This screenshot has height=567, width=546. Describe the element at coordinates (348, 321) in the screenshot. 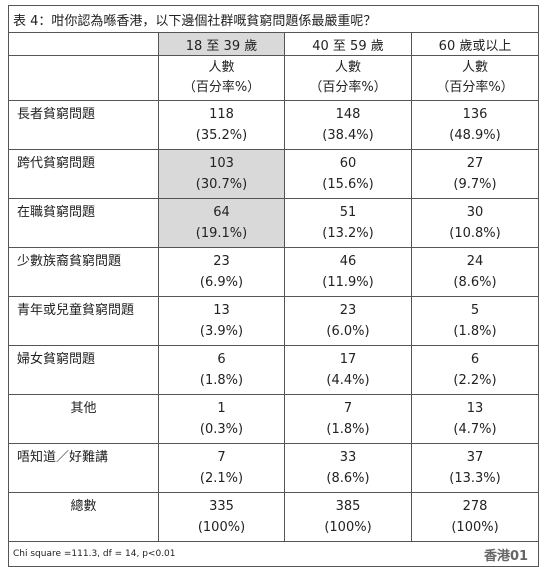

I see `data-cell: 23 (6.0%)` at that location.